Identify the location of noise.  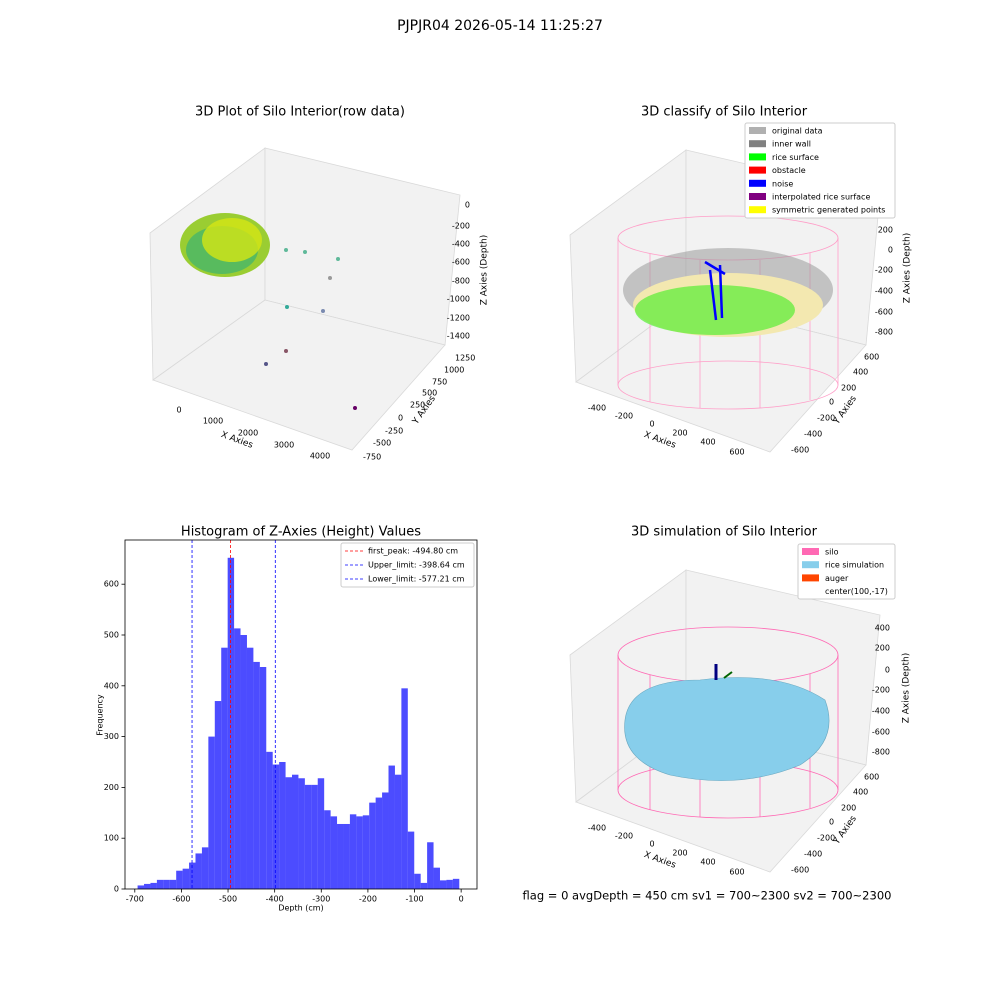
(715, 290).